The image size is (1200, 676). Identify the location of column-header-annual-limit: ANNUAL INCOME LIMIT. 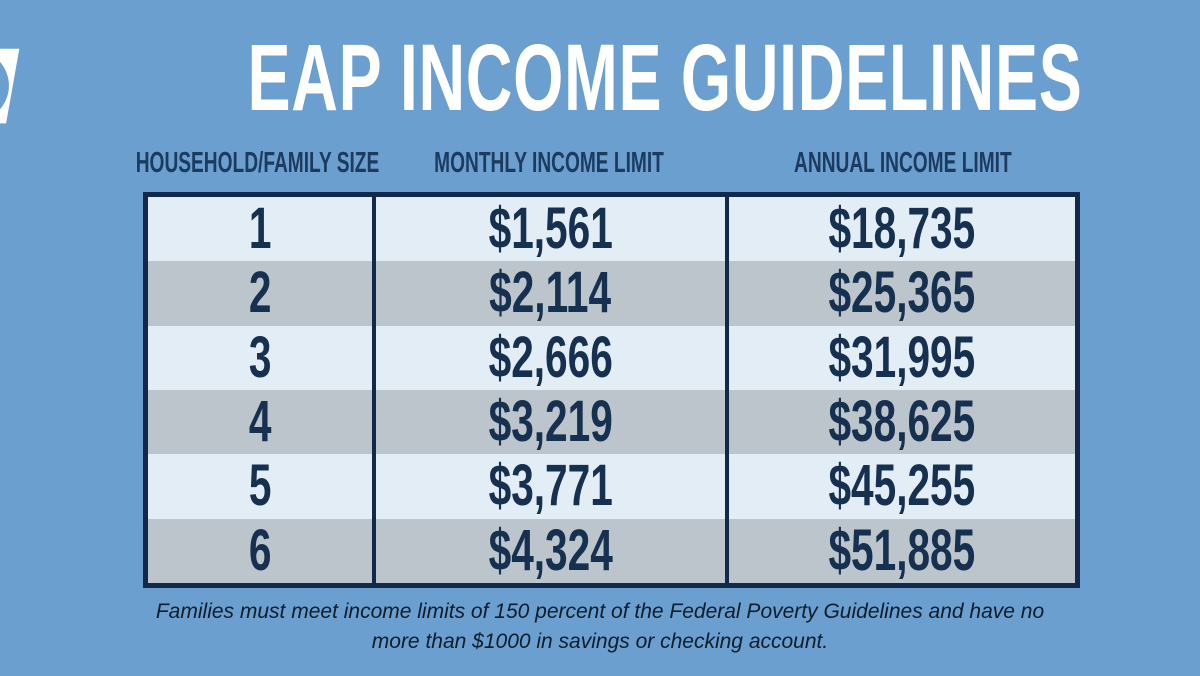
(902, 162).